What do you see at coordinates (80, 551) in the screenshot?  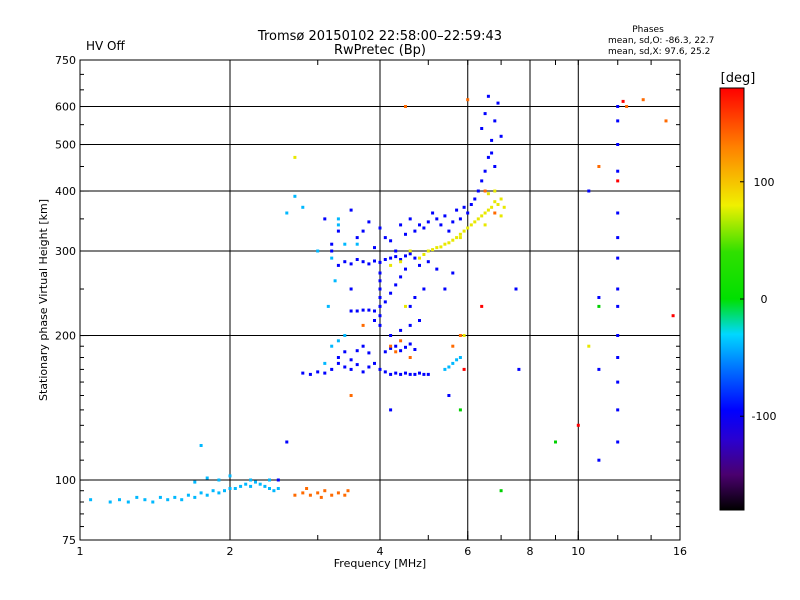 I see `x-tick-label: 1` at bounding box center [80, 551].